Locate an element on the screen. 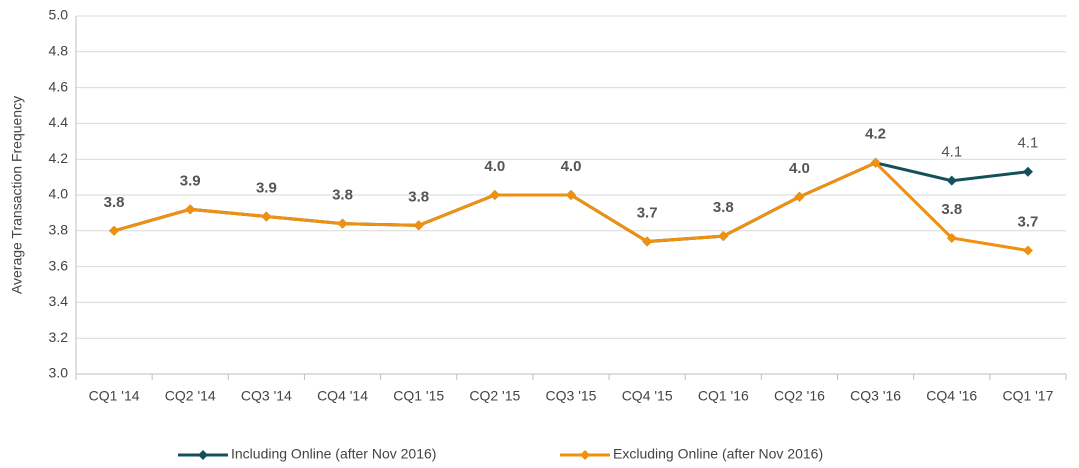 This screenshot has width=1079, height=468. y-tick-label: 4.0 is located at coordinates (59, 194).